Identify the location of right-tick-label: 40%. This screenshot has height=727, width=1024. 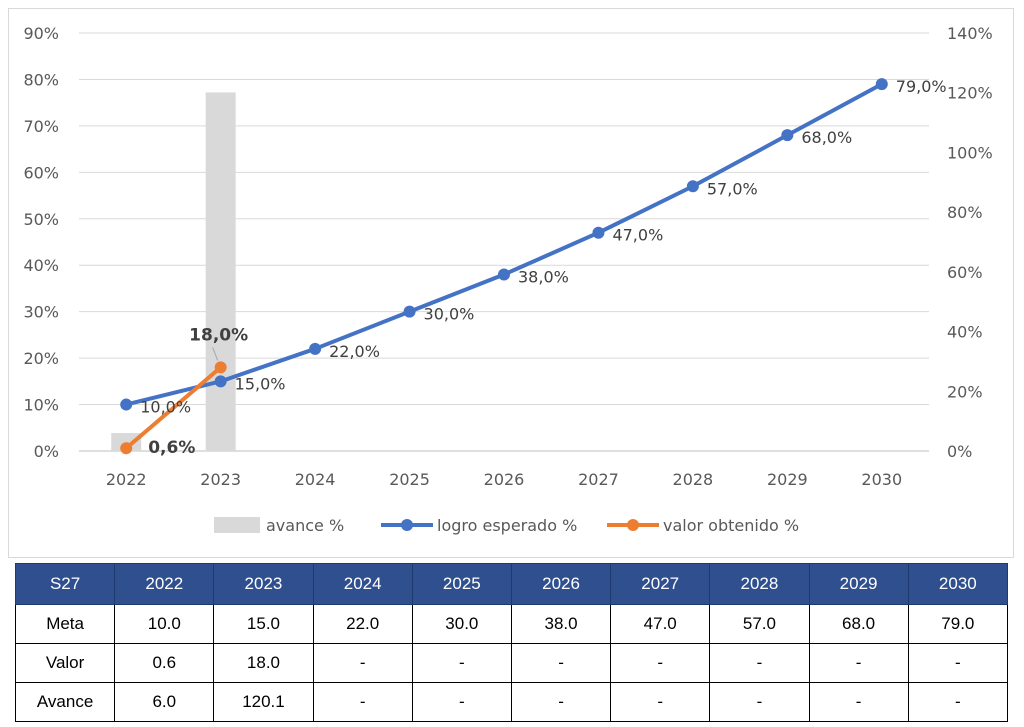
(965, 332).